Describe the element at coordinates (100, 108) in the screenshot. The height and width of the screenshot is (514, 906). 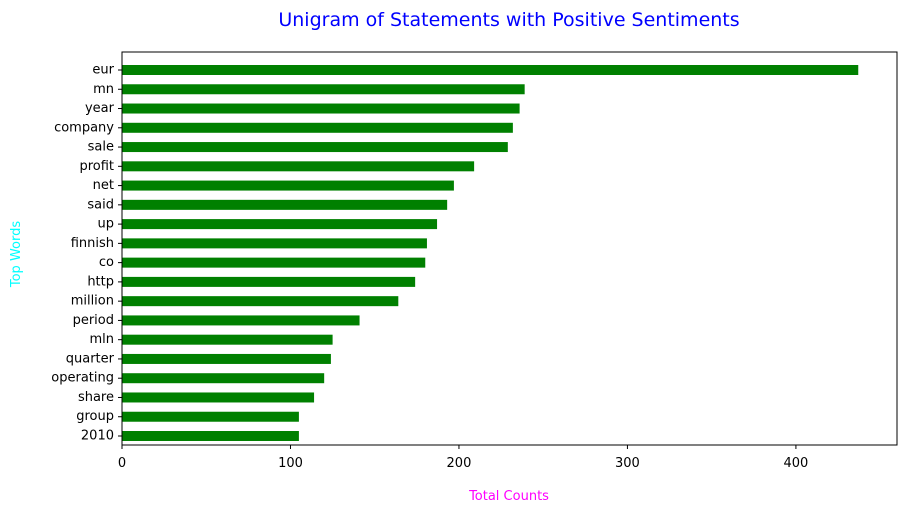
I see `y-tick-label: year` at that location.